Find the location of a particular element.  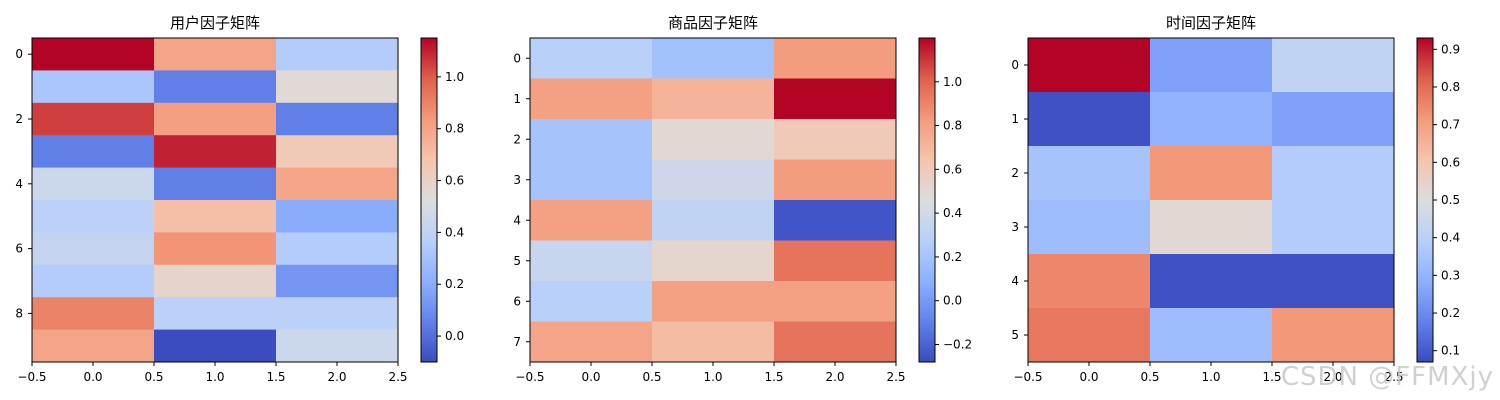

heatmap-cell-r0-c1 is located at coordinates (1211, 65).